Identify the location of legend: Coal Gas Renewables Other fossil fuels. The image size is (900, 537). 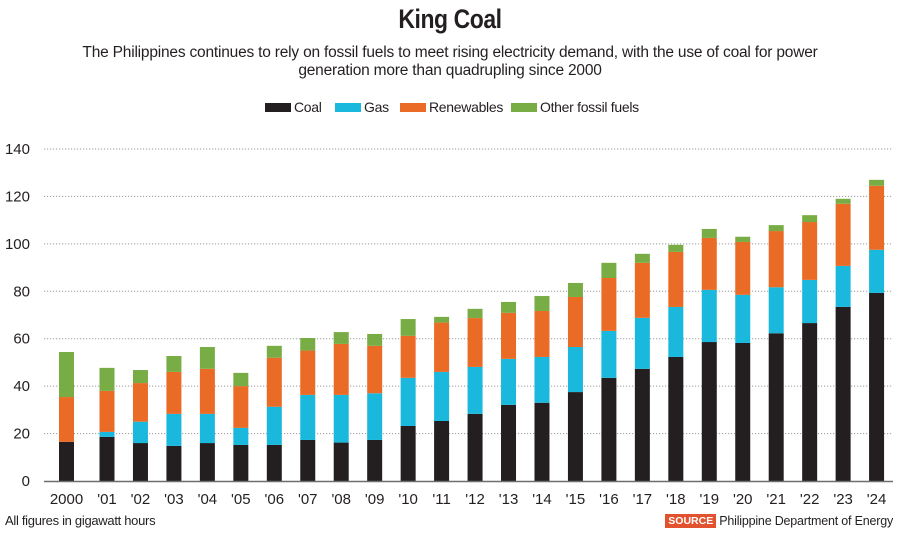
(450, 107).